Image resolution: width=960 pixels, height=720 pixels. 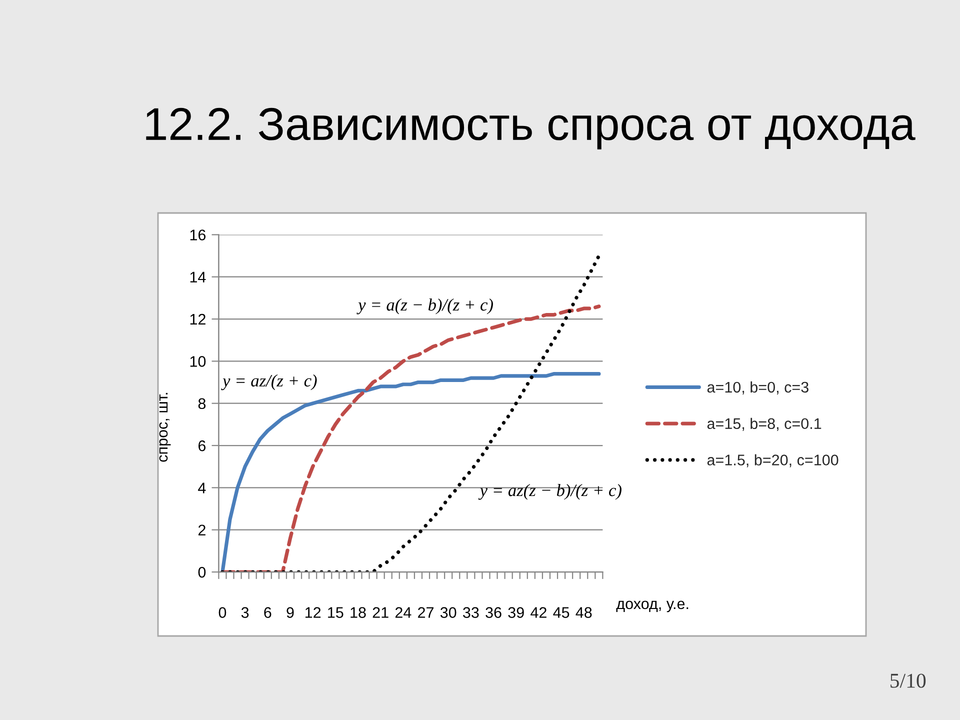 I want to click on annotation: y = a(z − b)/(z + c), so click(x=424, y=306).